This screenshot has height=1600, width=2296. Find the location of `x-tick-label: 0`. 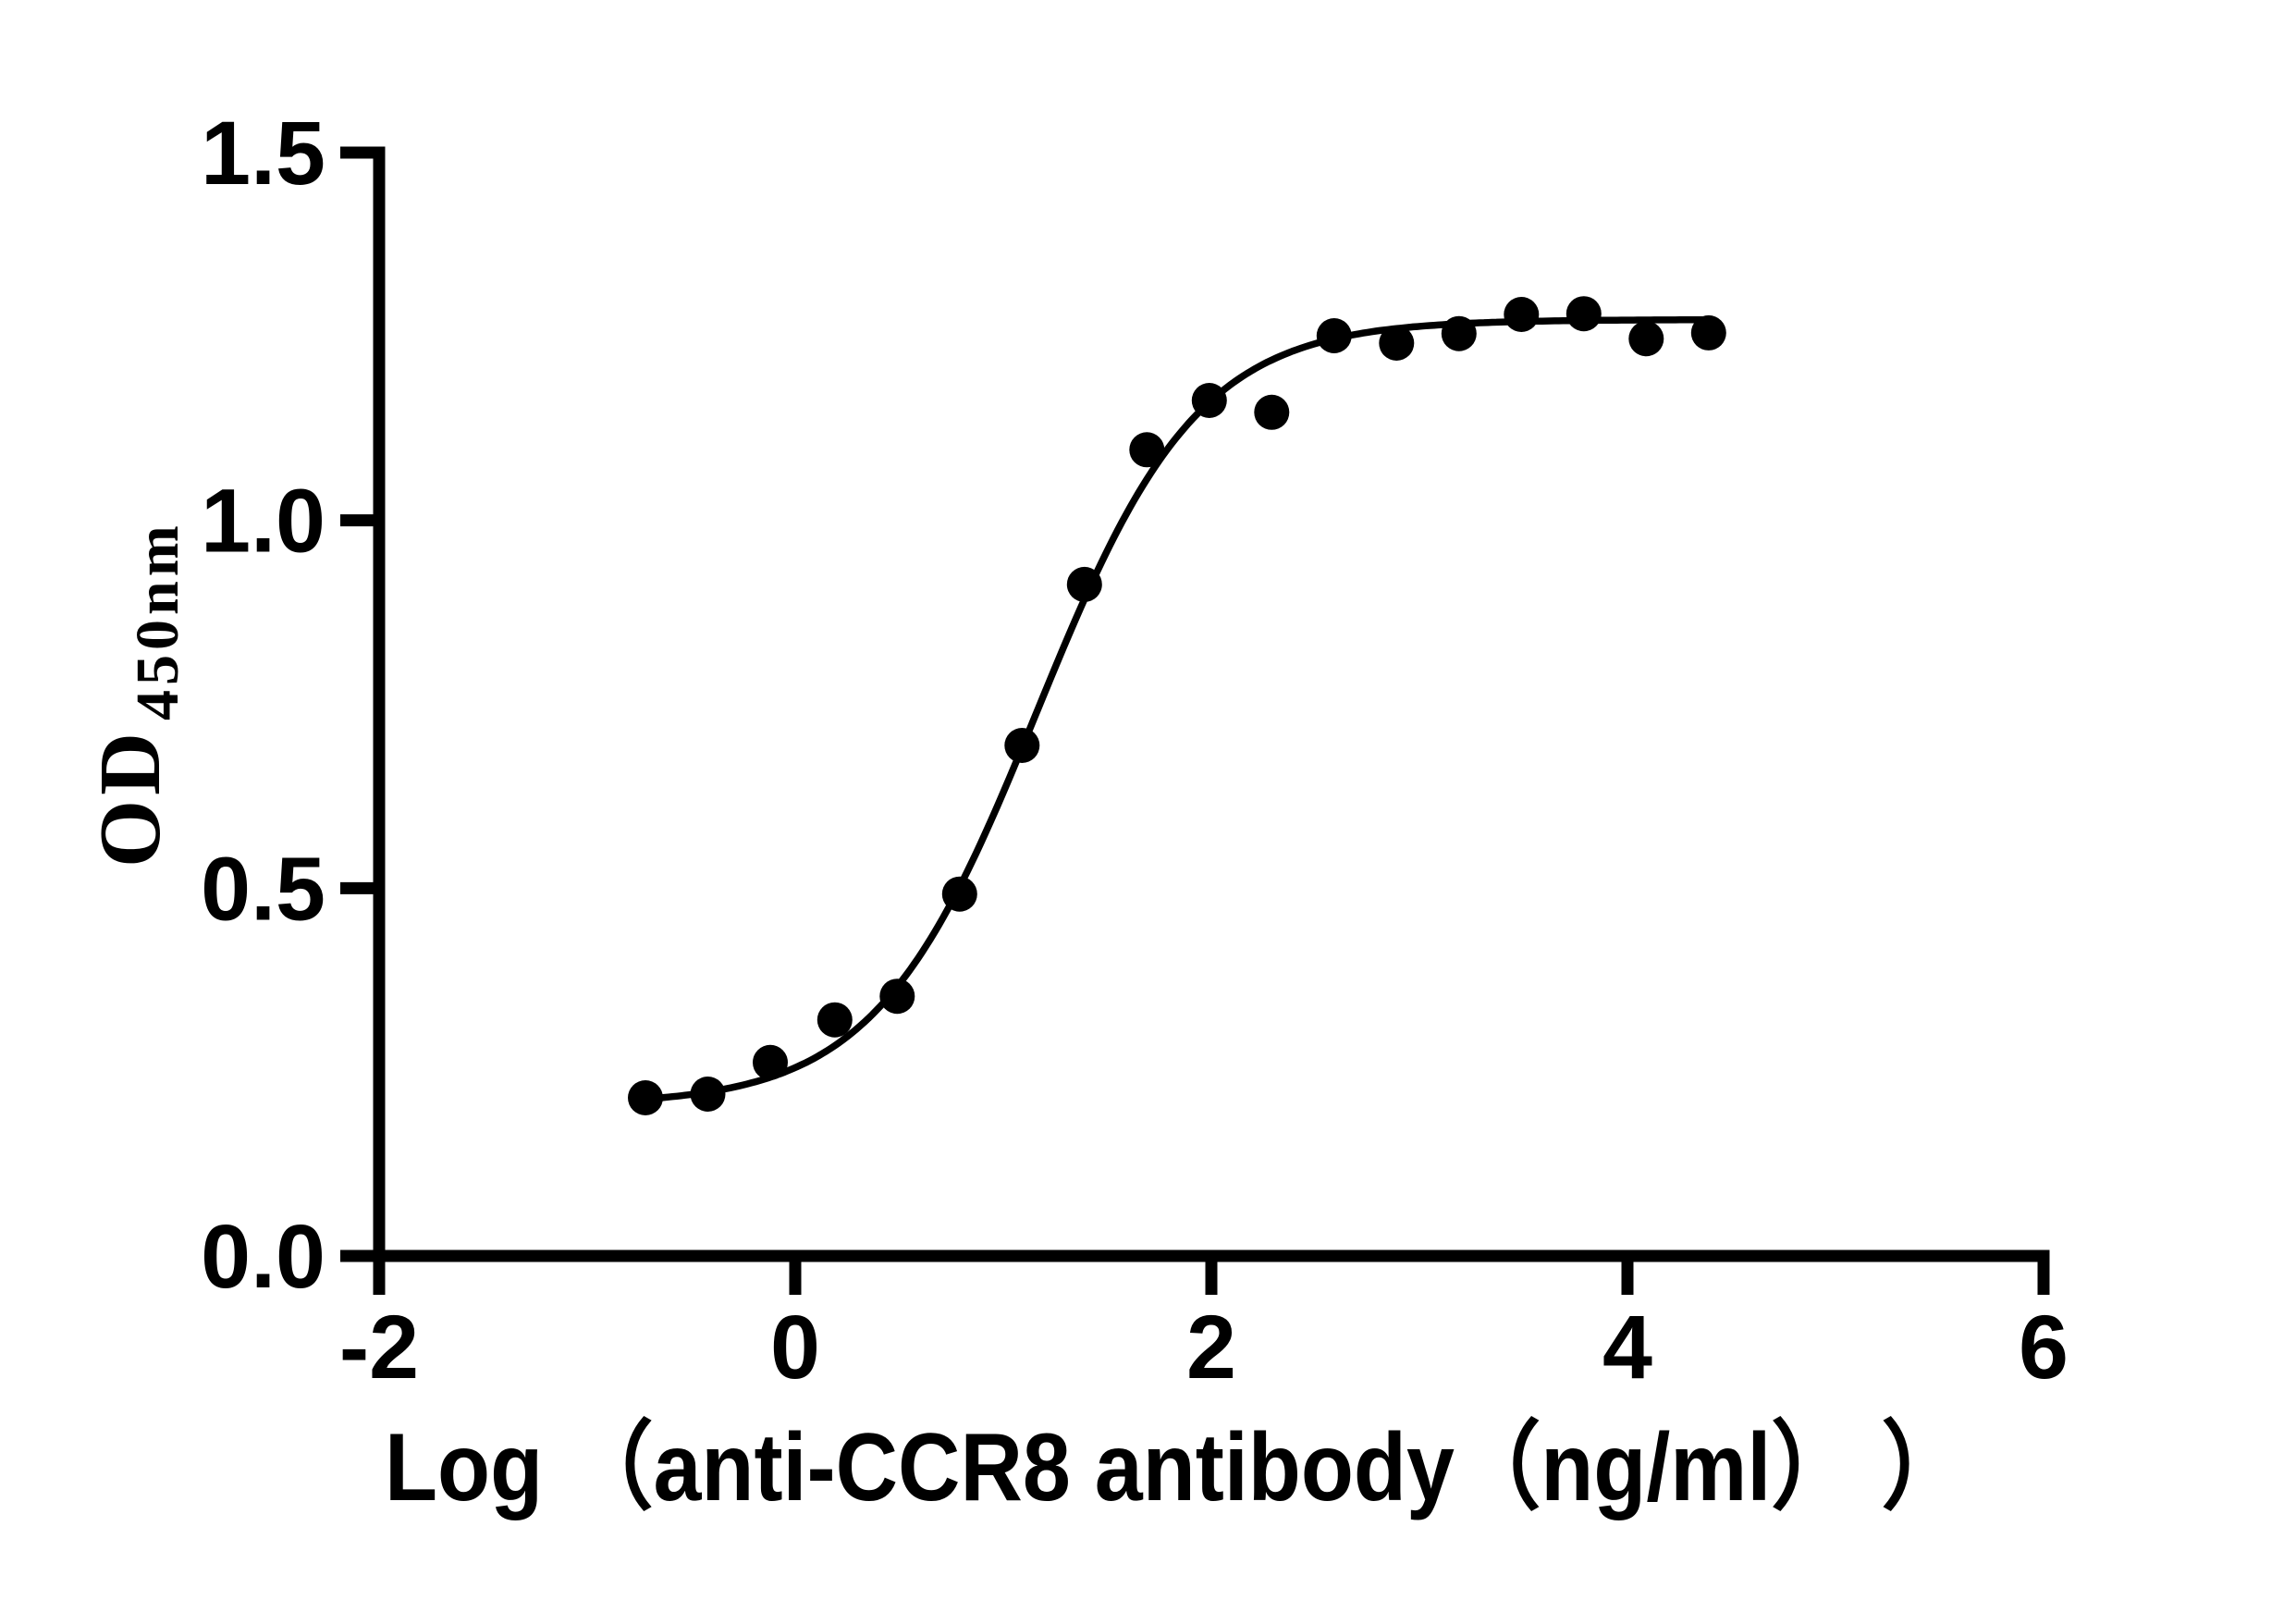

x-tick-label: 0 is located at coordinates (795, 1347).